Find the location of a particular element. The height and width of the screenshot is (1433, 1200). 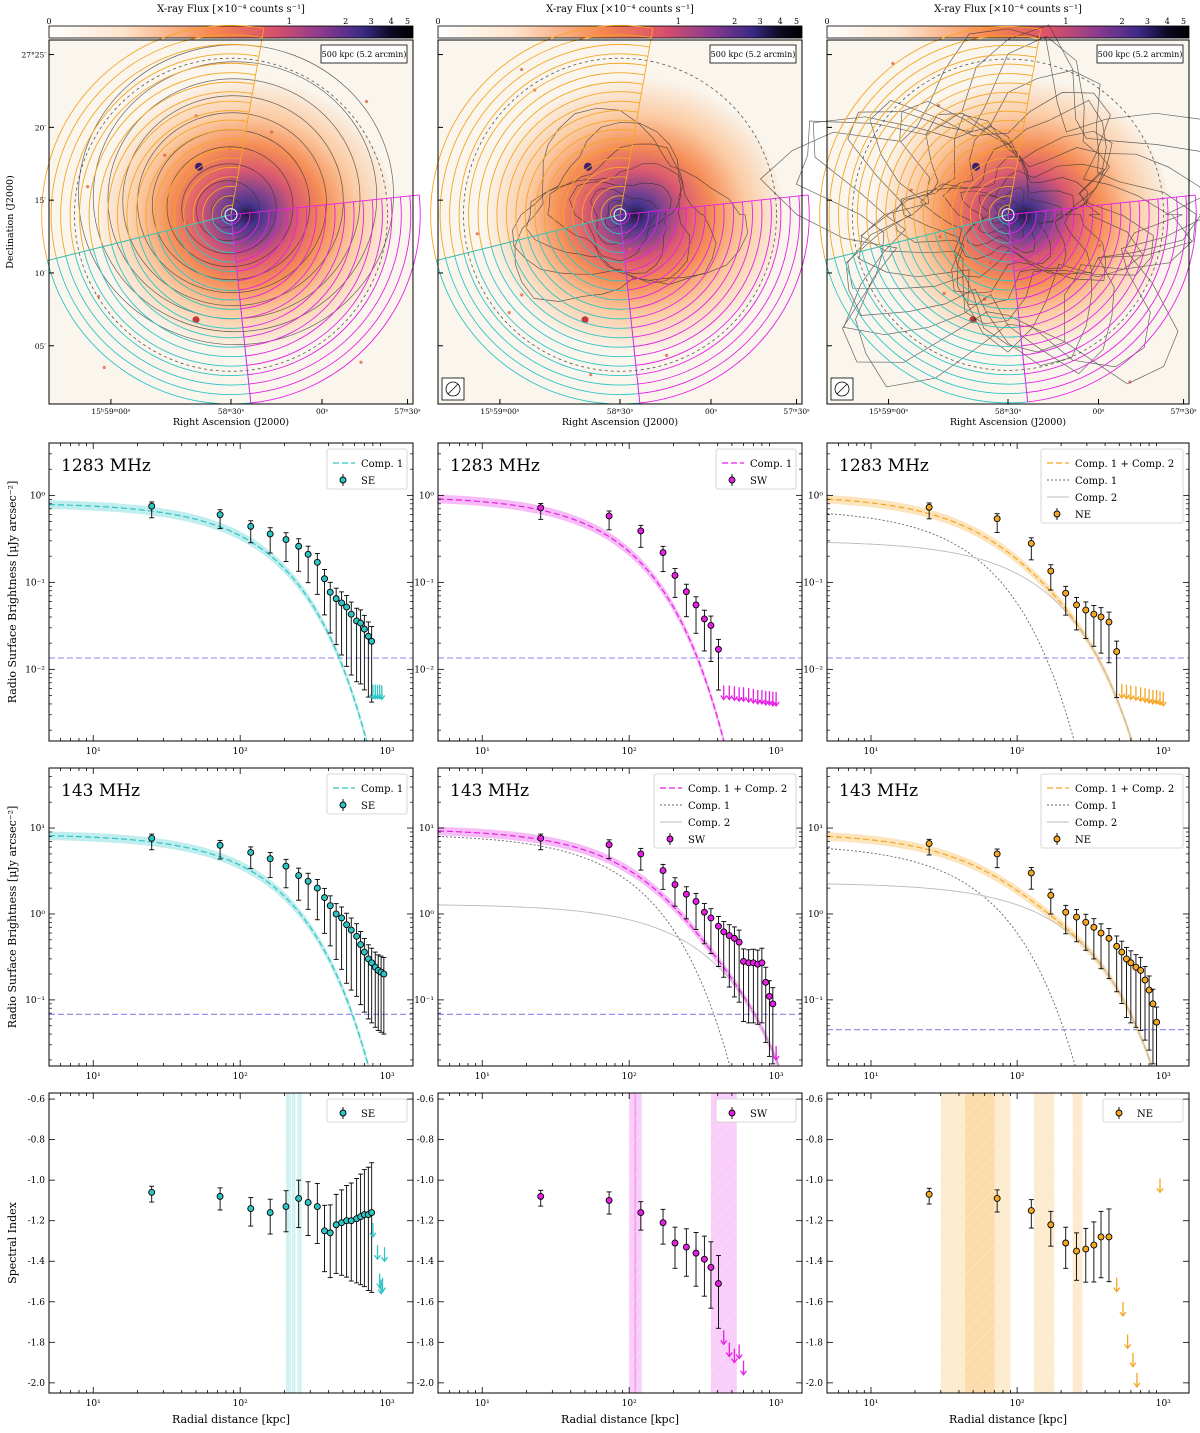

beam-ellipse is located at coordinates (842, 389).